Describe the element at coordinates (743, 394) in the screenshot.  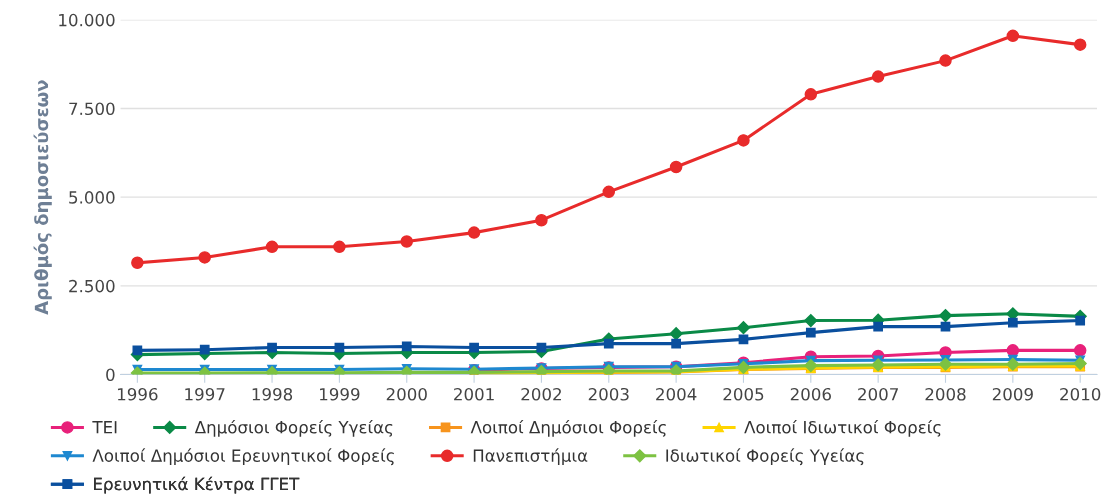
I see `x-tick-label: 2005` at that location.